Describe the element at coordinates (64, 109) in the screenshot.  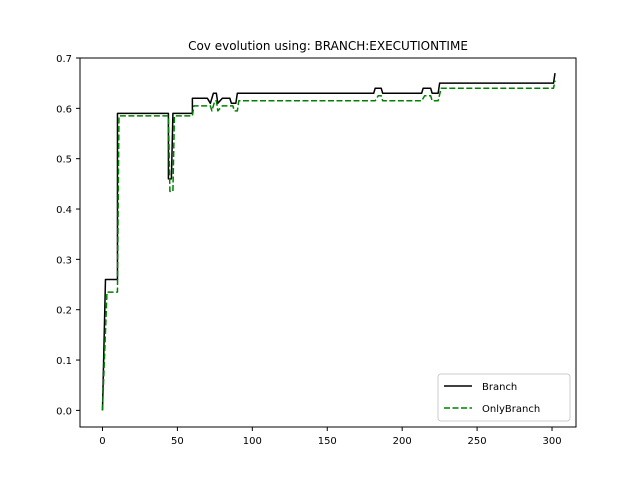
I see `y-tick-label: 0.6` at that location.